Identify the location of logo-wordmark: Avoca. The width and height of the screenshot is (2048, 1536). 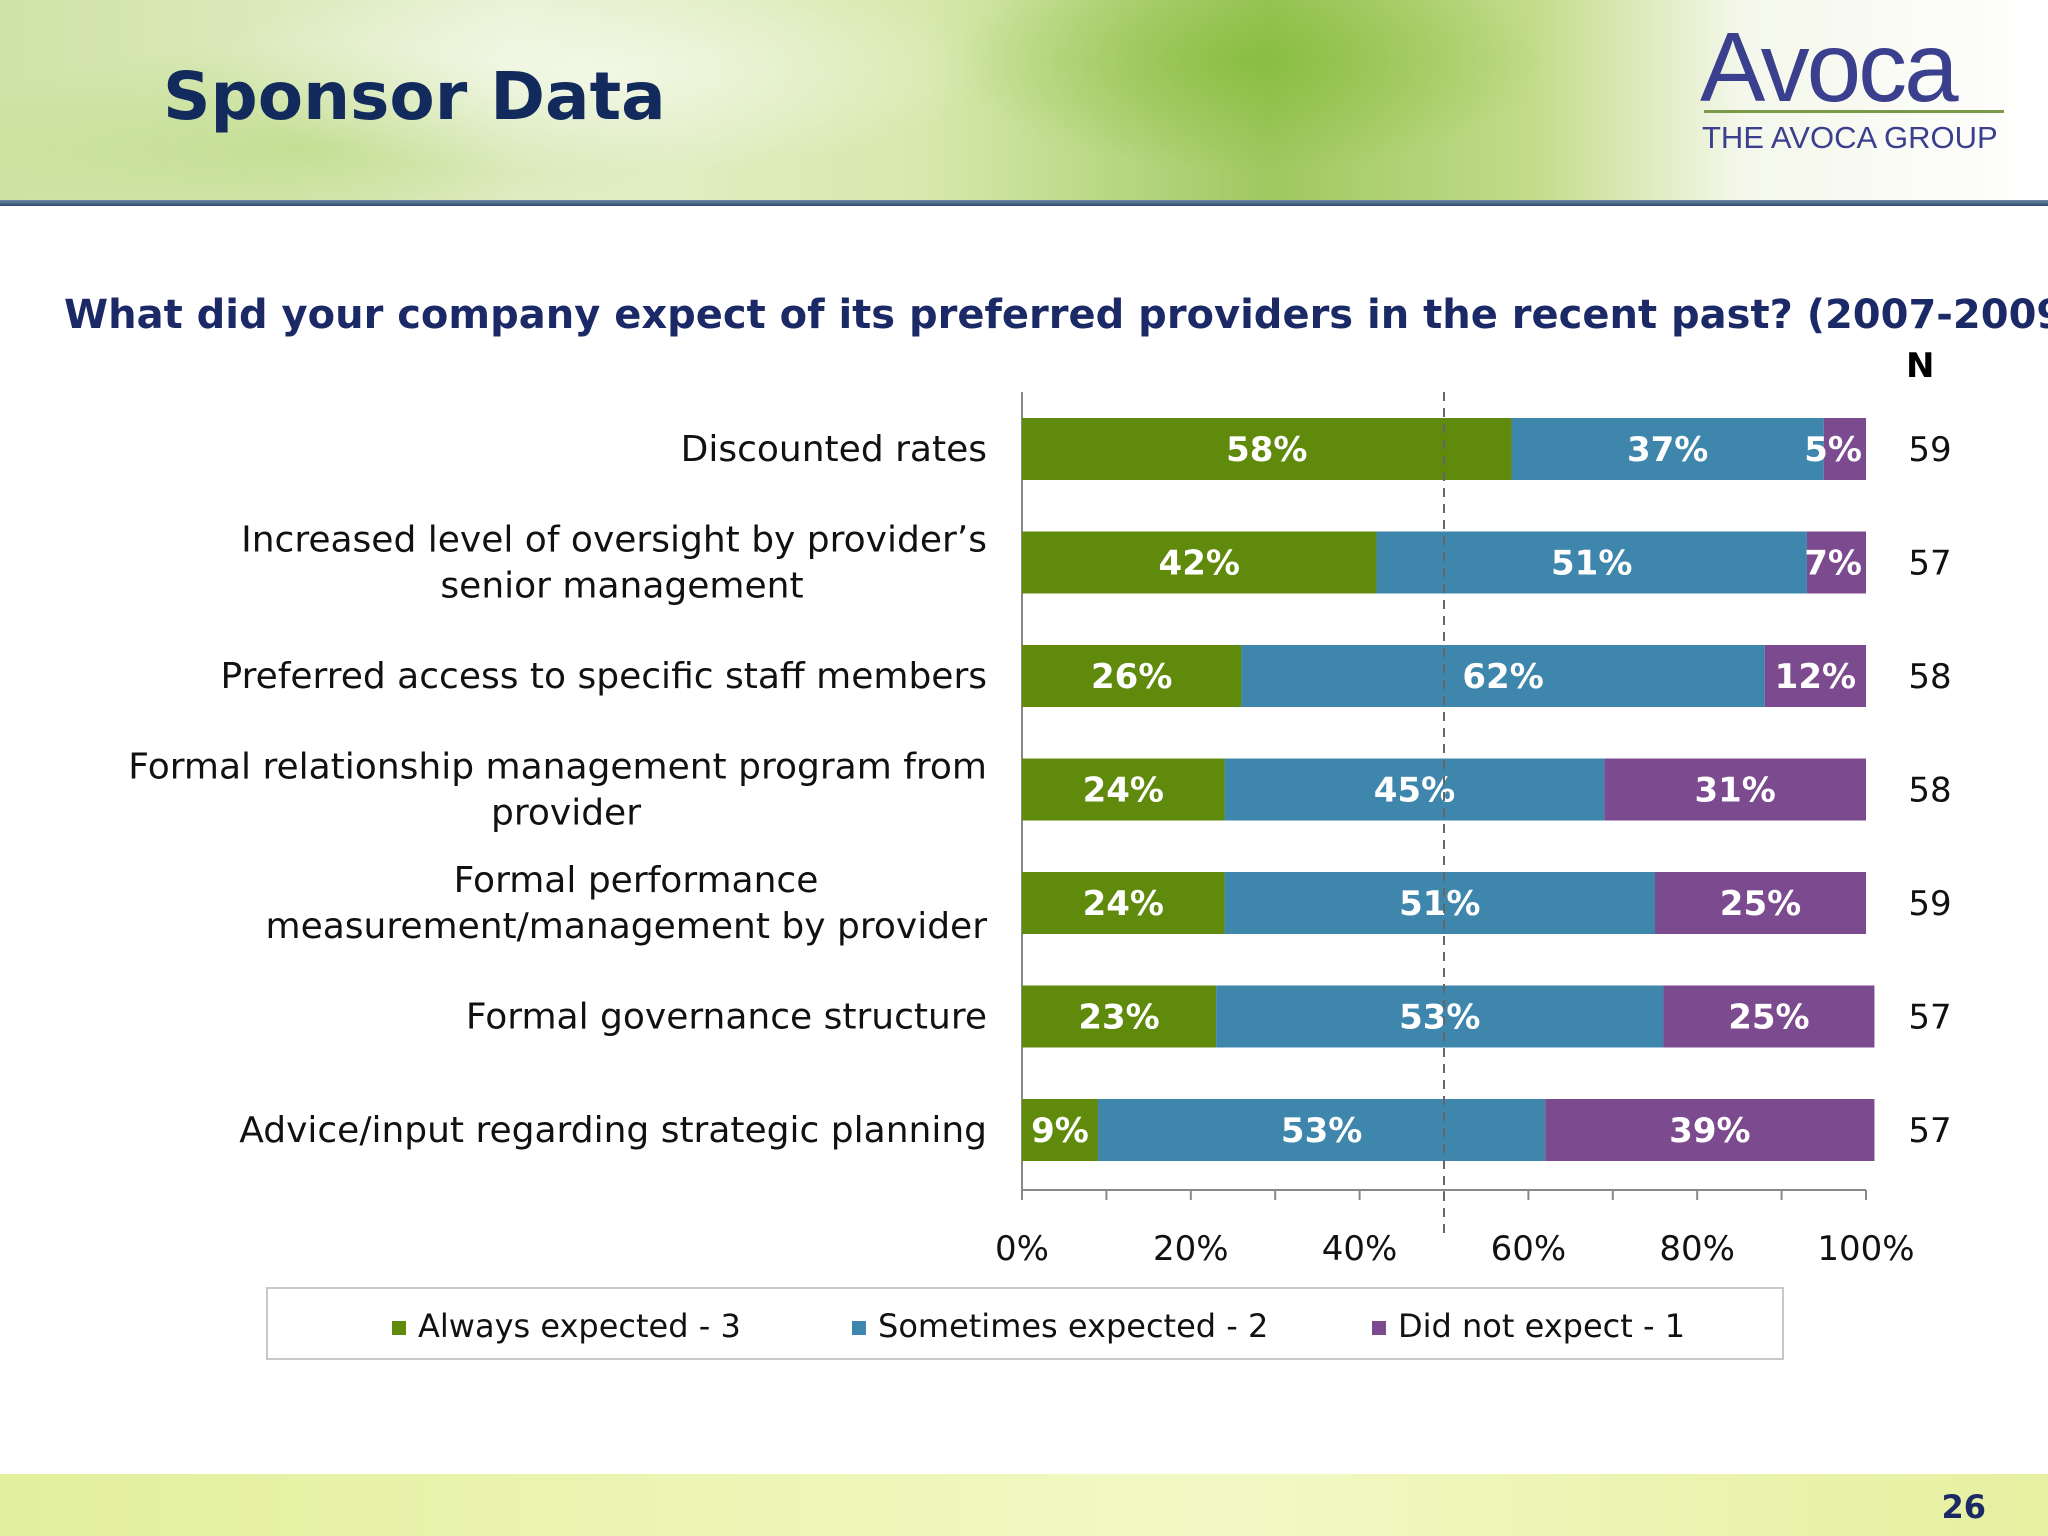
(1829, 67).